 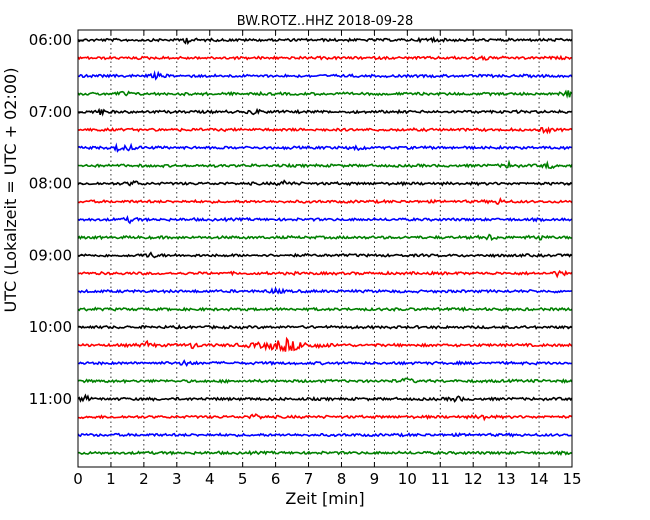 What do you see at coordinates (78, 479) in the screenshot?
I see `x-tick-label: 0` at bounding box center [78, 479].